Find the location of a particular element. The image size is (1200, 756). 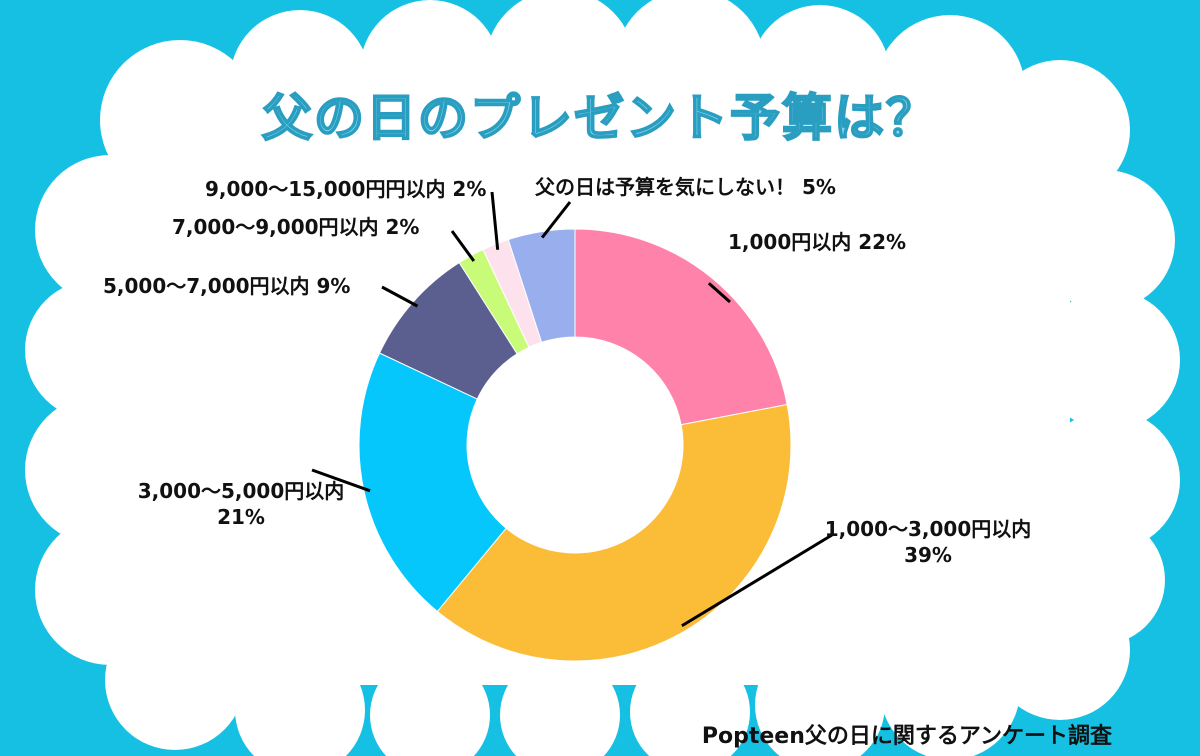

survey-source: Popteen父の日に関するアンケート調査 is located at coordinates (906, 736).